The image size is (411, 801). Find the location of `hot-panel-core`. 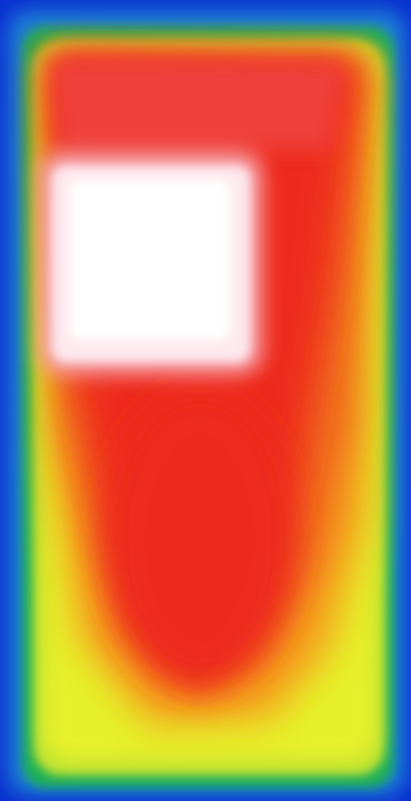

hot-panel-core is located at coordinates (150, 260).